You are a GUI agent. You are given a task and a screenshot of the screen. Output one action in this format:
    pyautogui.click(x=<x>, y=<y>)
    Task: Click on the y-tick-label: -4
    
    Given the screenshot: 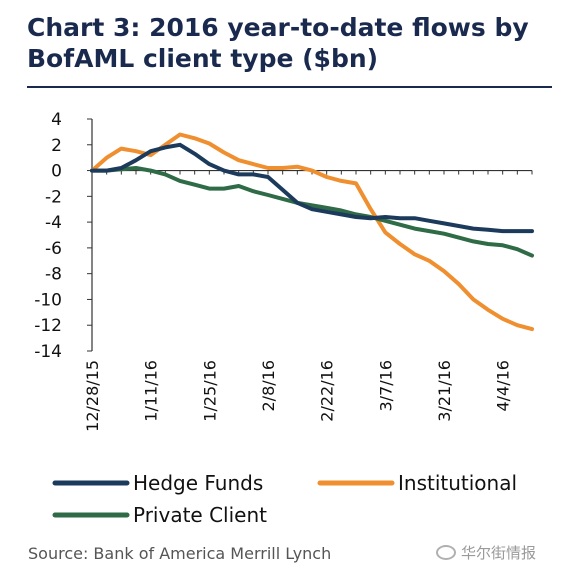 What is the action you would take?
    pyautogui.click(x=53, y=223)
    